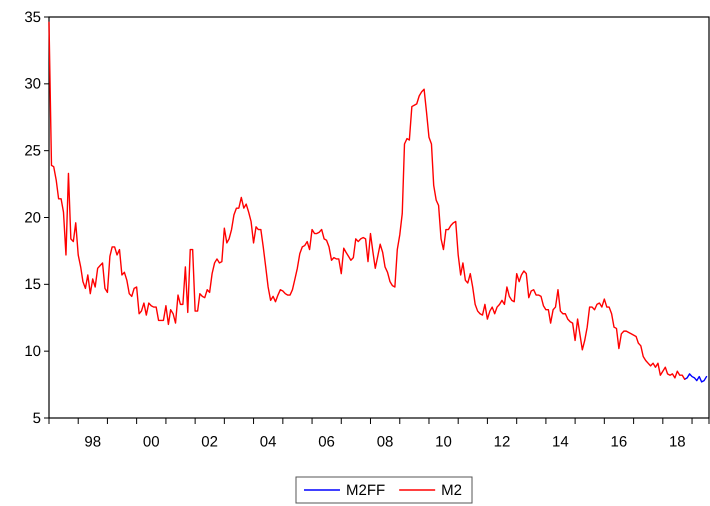 This screenshot has height=506, width=710. Describe the element at coordinates (32, 351) in the screenshot. I see `y-tick-label: 10` at that location.